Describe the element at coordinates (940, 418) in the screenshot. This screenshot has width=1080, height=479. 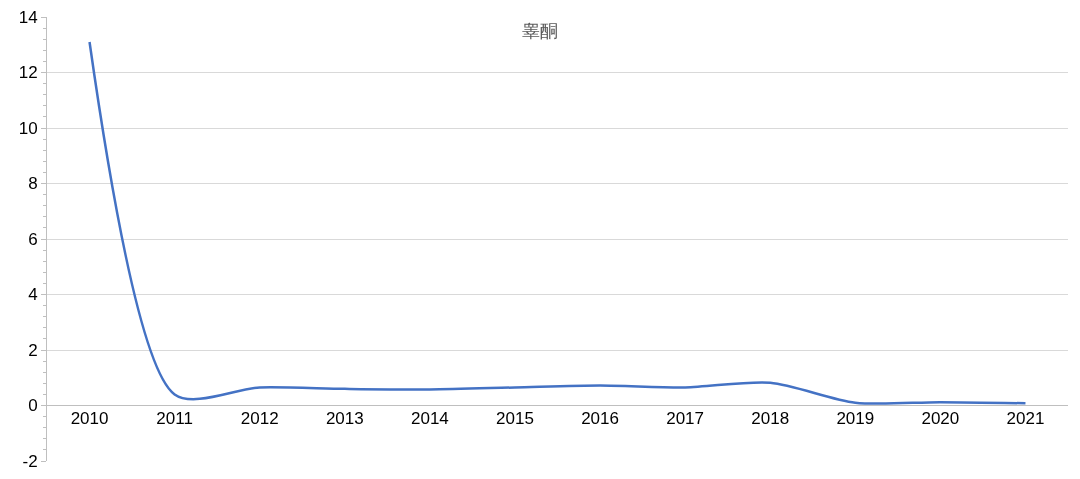
I see `x-tick-label: 2020` at that location.